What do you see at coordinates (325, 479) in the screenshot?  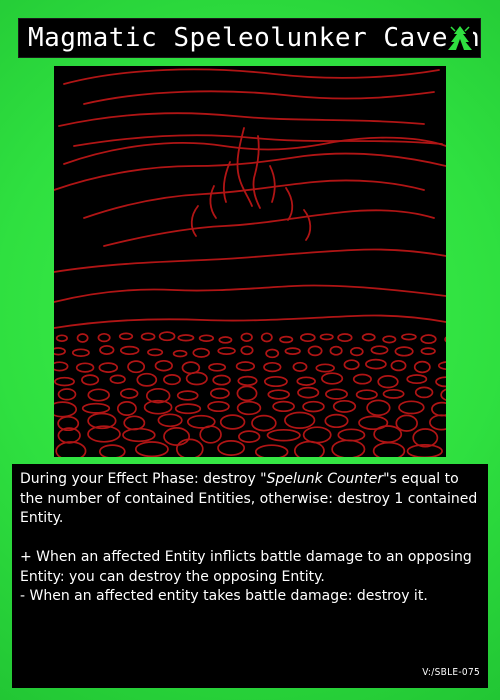 I see `spelunk-counter-term: Spelunk Counter` at bounding box center [325, 479].